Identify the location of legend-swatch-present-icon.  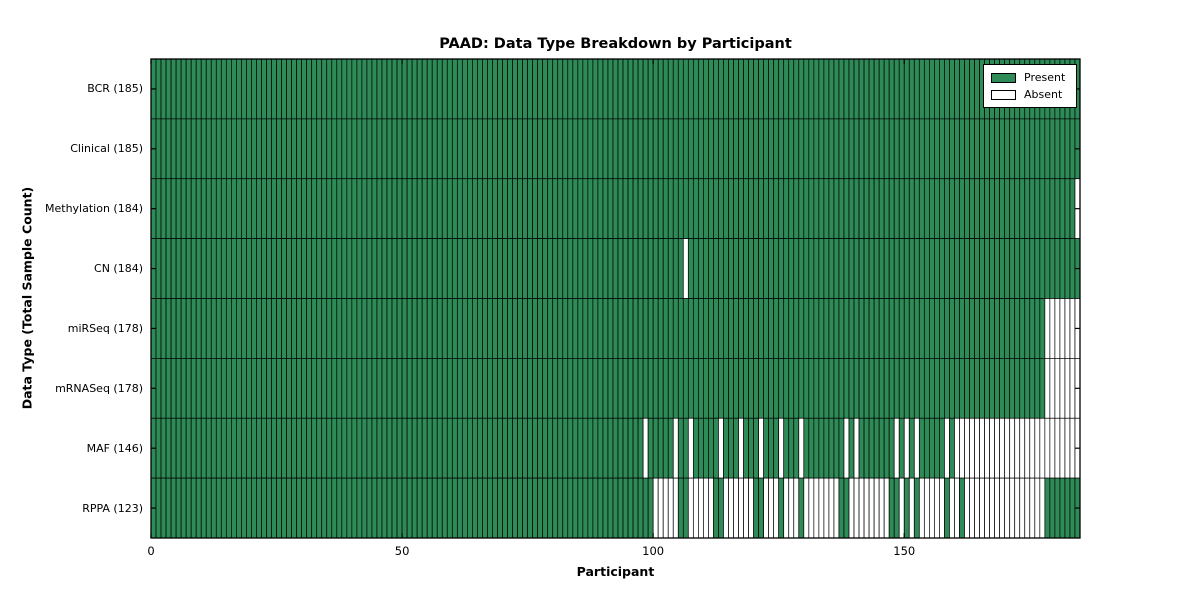
(1003, 77).